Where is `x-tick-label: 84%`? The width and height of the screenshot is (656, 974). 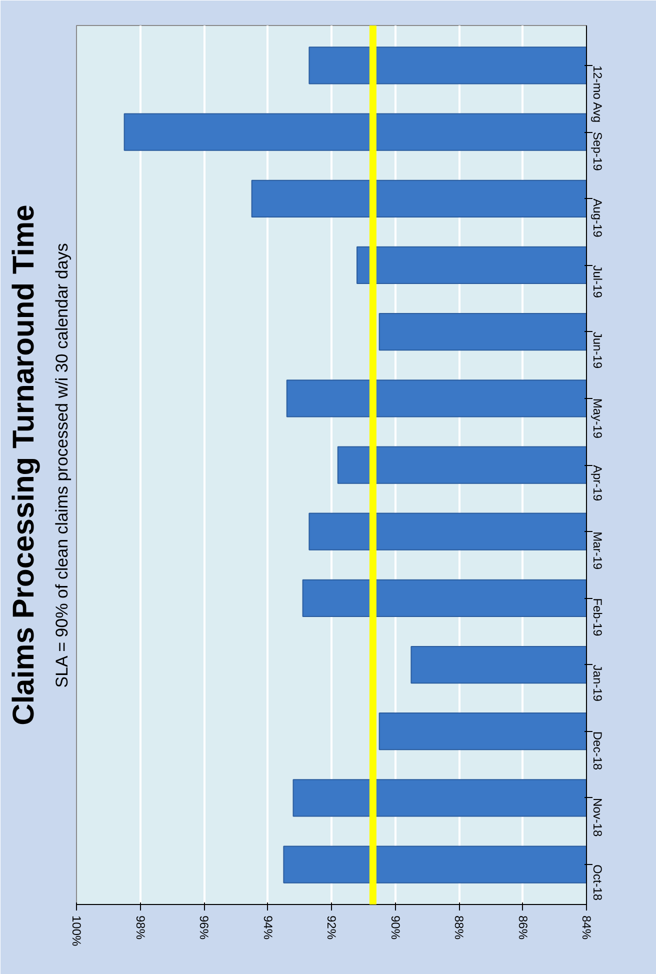 x-tick-label: 84% is located at coordinates (587, 928).